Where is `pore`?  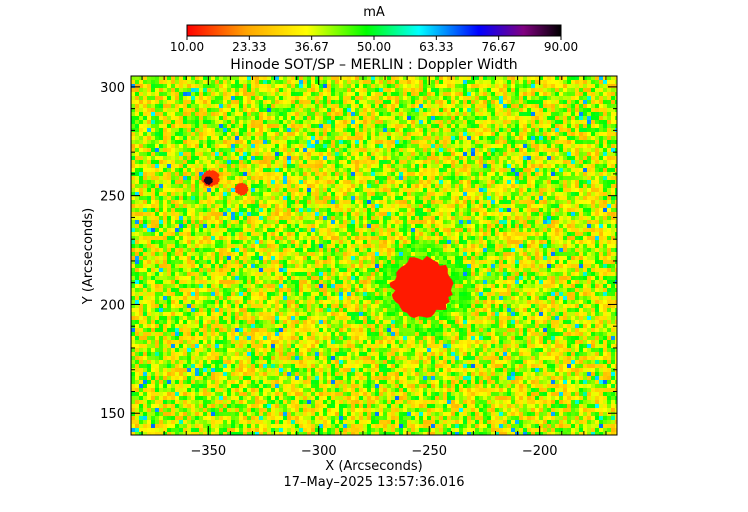 pore is located at coordinates (241, 189).